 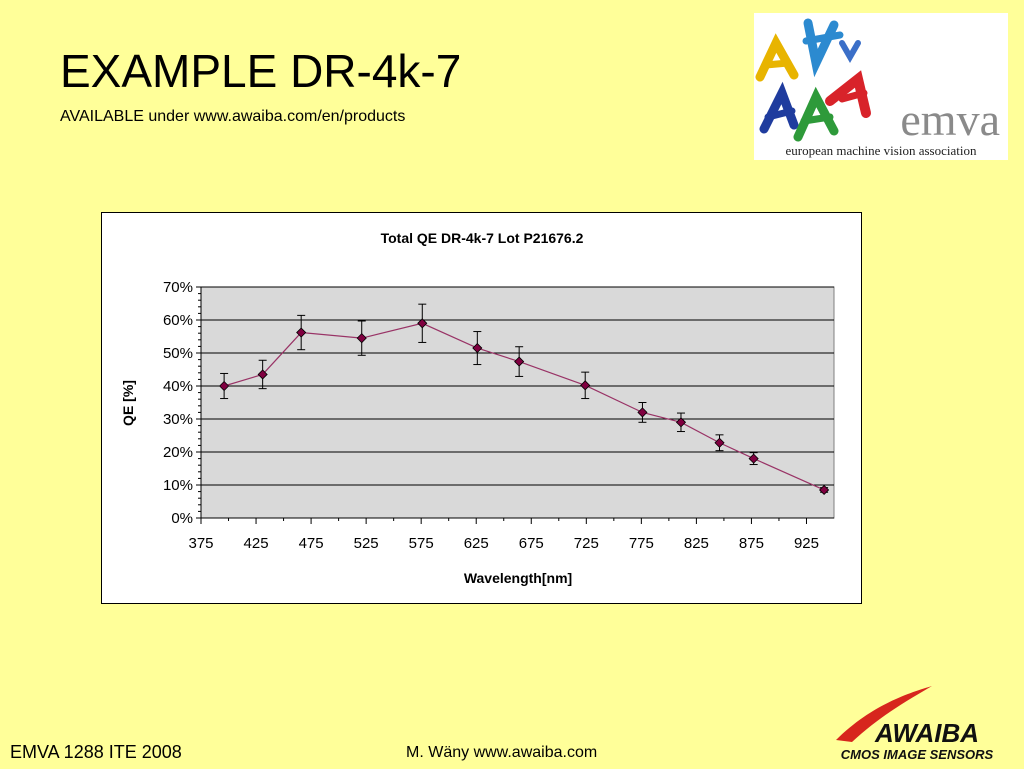 What do you see at coordinates (421, 543) in the screenshot?
I see `x-tick-label: 575` at bounding box center [421, 543].